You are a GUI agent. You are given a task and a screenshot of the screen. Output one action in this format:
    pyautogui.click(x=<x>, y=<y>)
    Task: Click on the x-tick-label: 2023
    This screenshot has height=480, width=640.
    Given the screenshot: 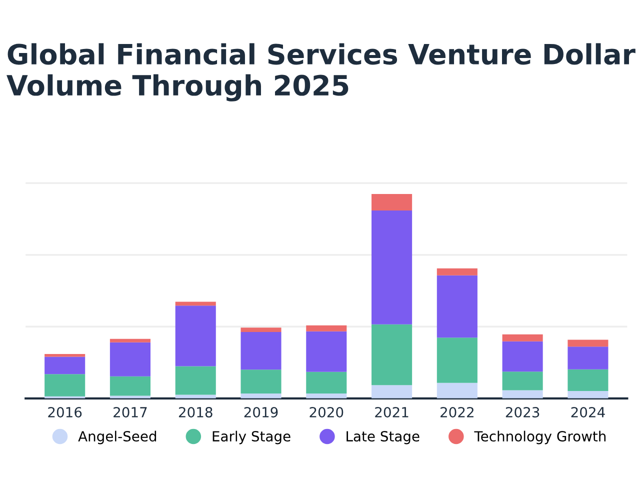 What is the action you would take?
    pyautogui.click(x=523, y=412)
    